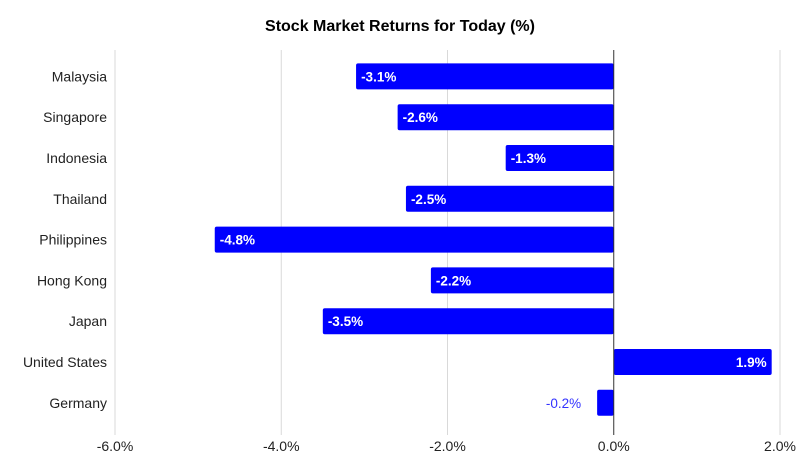 This screenshot has width=800, height=476. What do you see at coordinates (281, 446) in the screenshot?
I see `x-tick-label: -4.0%` at bounding box center [281, 446].